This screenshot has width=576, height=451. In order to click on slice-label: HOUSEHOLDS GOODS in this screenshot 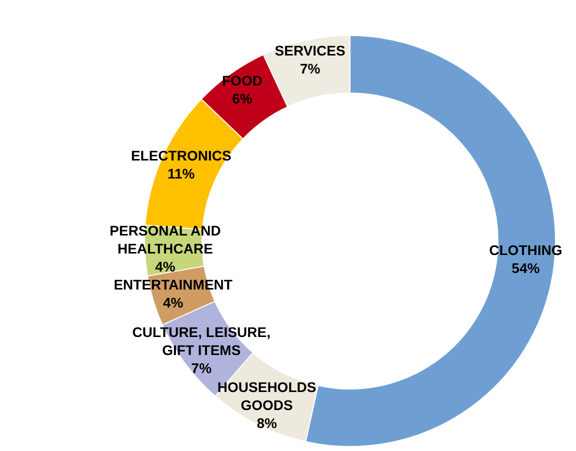, I will do `click(266, 396)`.